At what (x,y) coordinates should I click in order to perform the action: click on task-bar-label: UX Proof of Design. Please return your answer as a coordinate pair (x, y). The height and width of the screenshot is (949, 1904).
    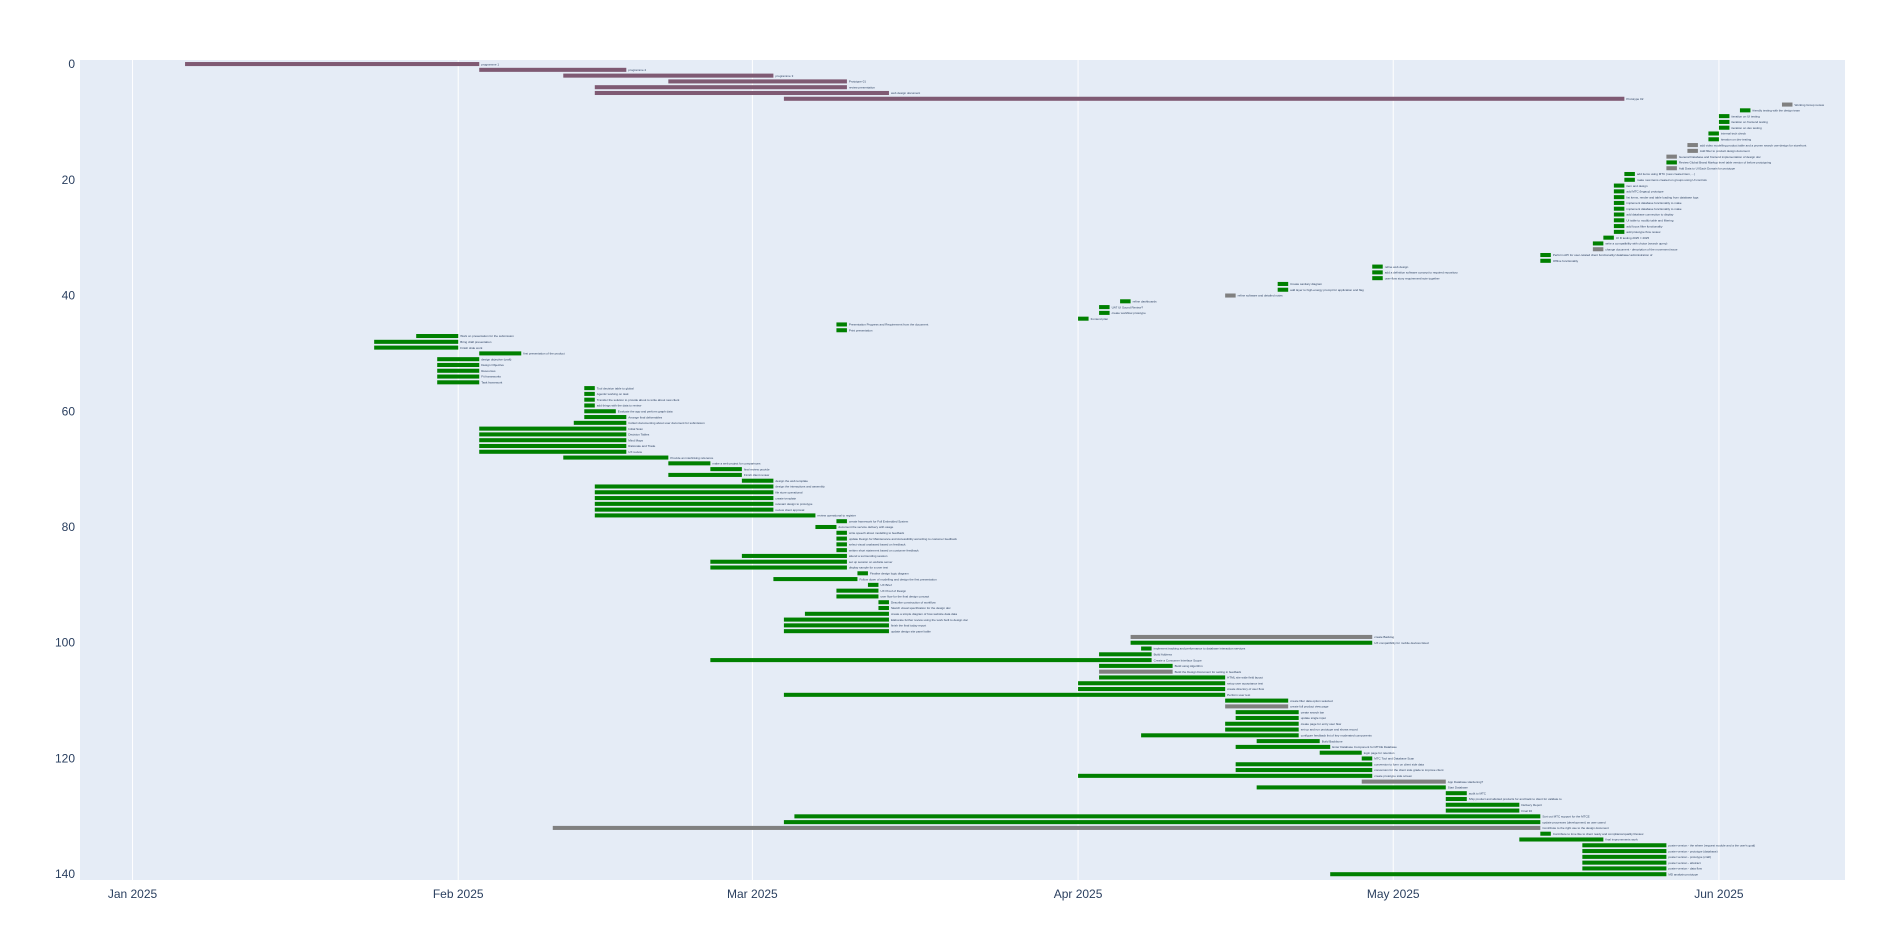
    Looking at the image, I should click on (893, 591).